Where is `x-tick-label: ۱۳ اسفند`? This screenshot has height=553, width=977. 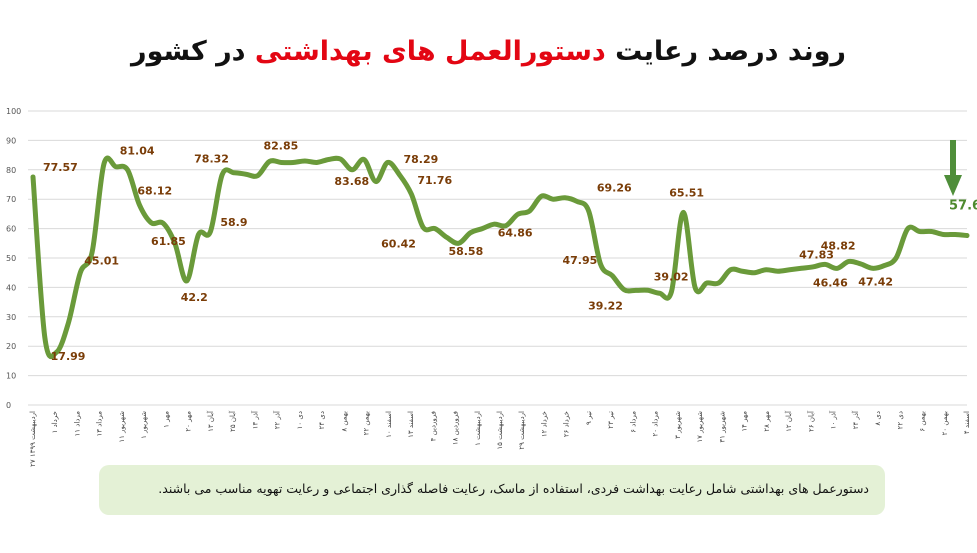 x-tick-label: ۱۳ اسفند is located at coordinates (411, 424).